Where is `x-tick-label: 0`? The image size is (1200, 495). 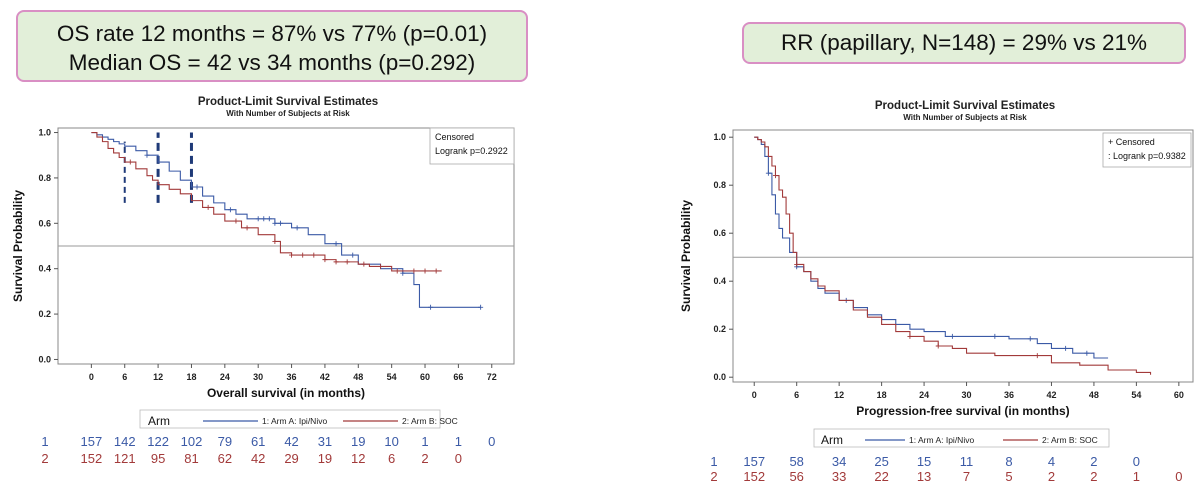 x-tick-label: 0 is located at coordinates (754, 395).